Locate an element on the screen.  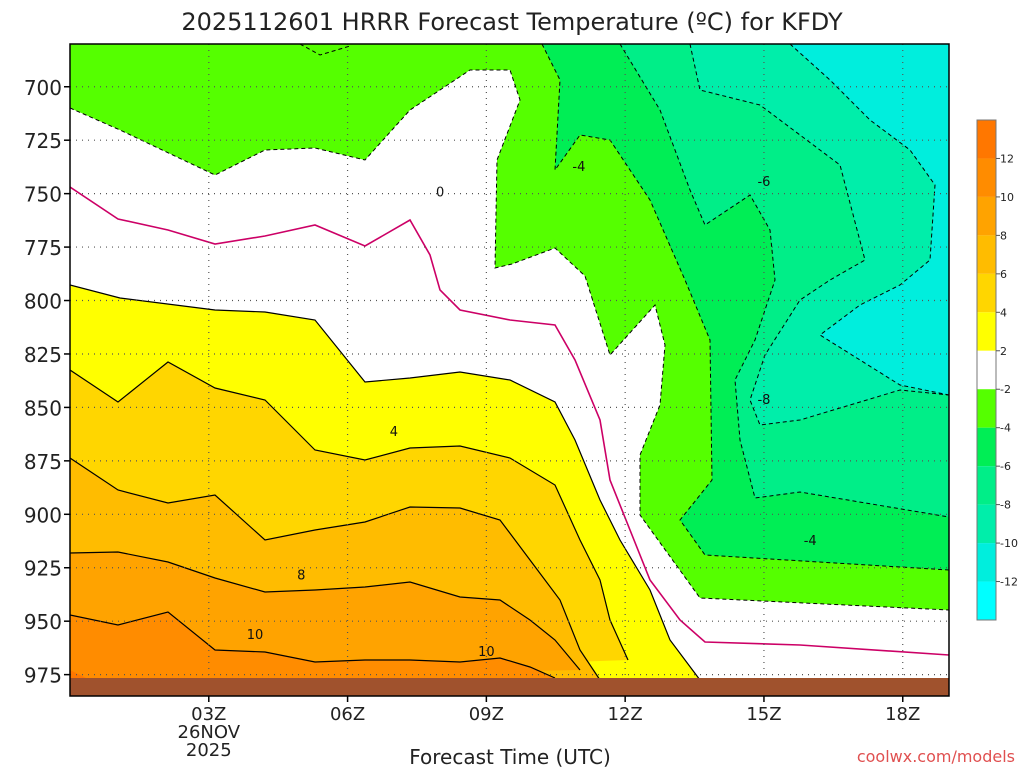
colorbar-label: -10 is located at coordinates (1009, 543).